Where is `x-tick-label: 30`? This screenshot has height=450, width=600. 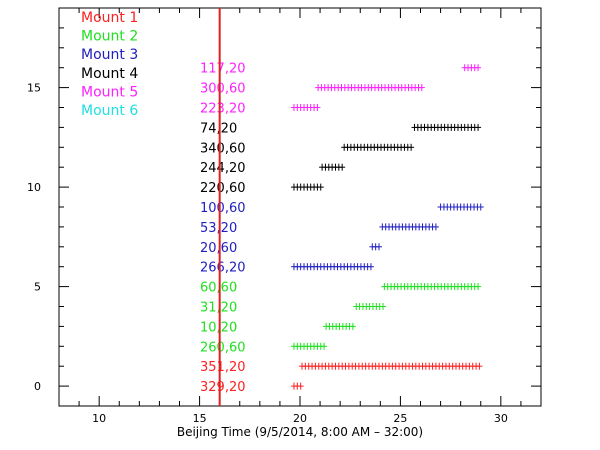 x-tick-label: 30 is located at coordinates (501, 418).